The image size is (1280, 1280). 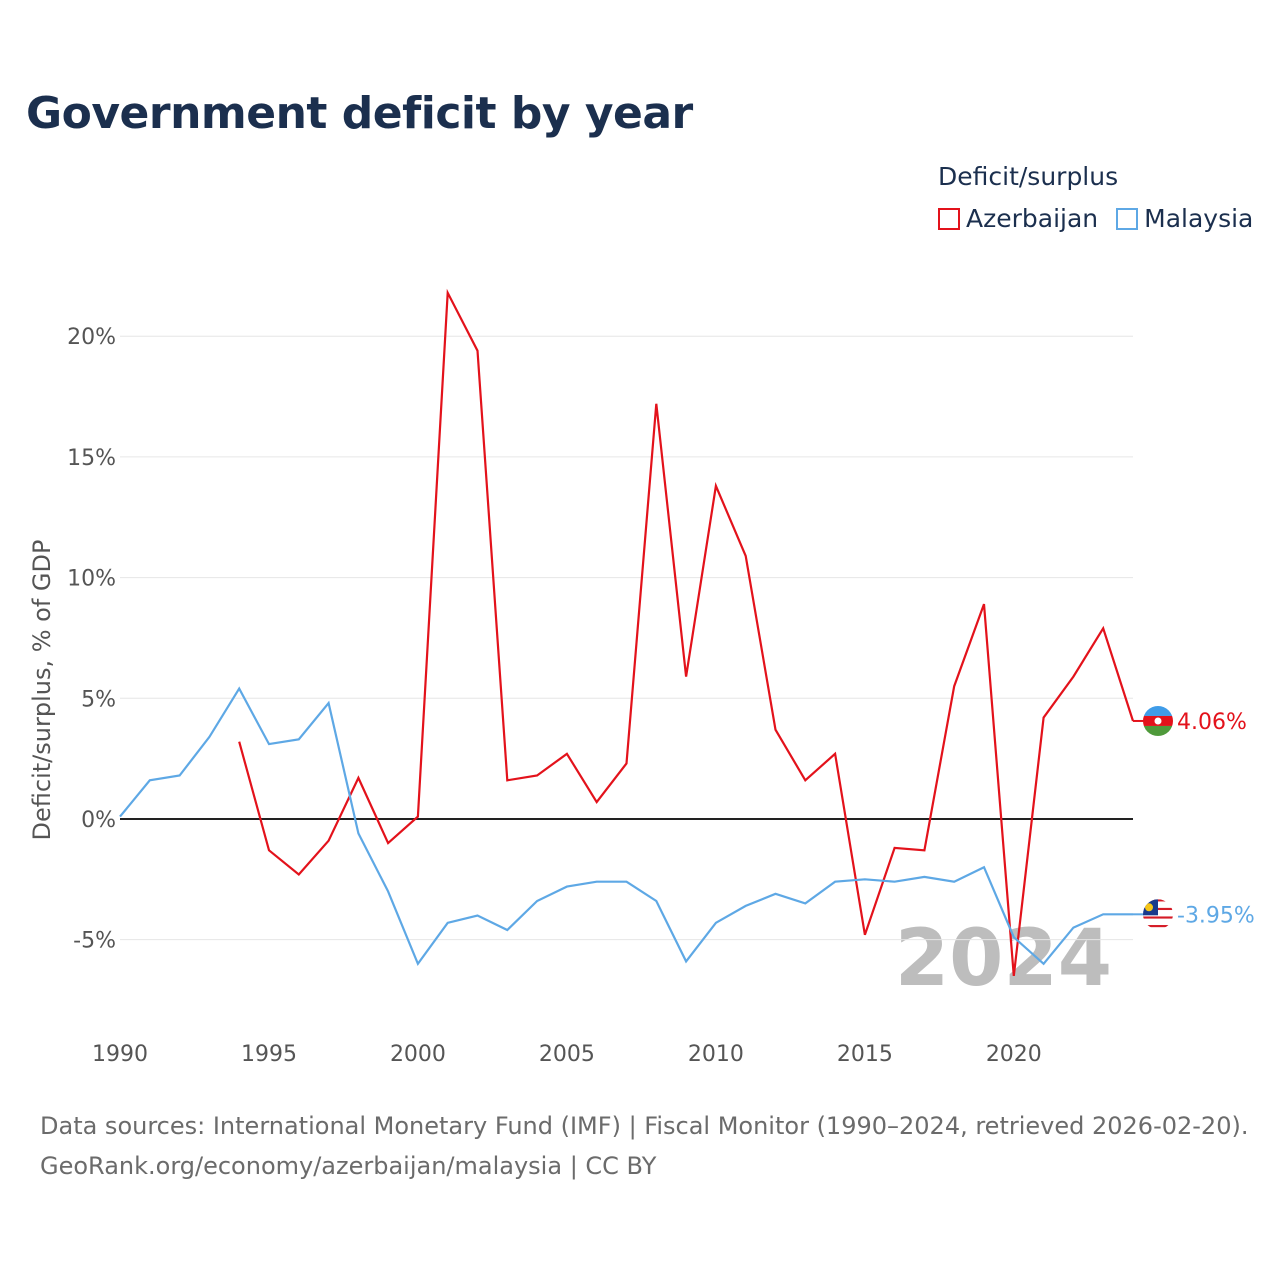 I want to click on x-tick-label: 2005, so click(x=567, y=1054).